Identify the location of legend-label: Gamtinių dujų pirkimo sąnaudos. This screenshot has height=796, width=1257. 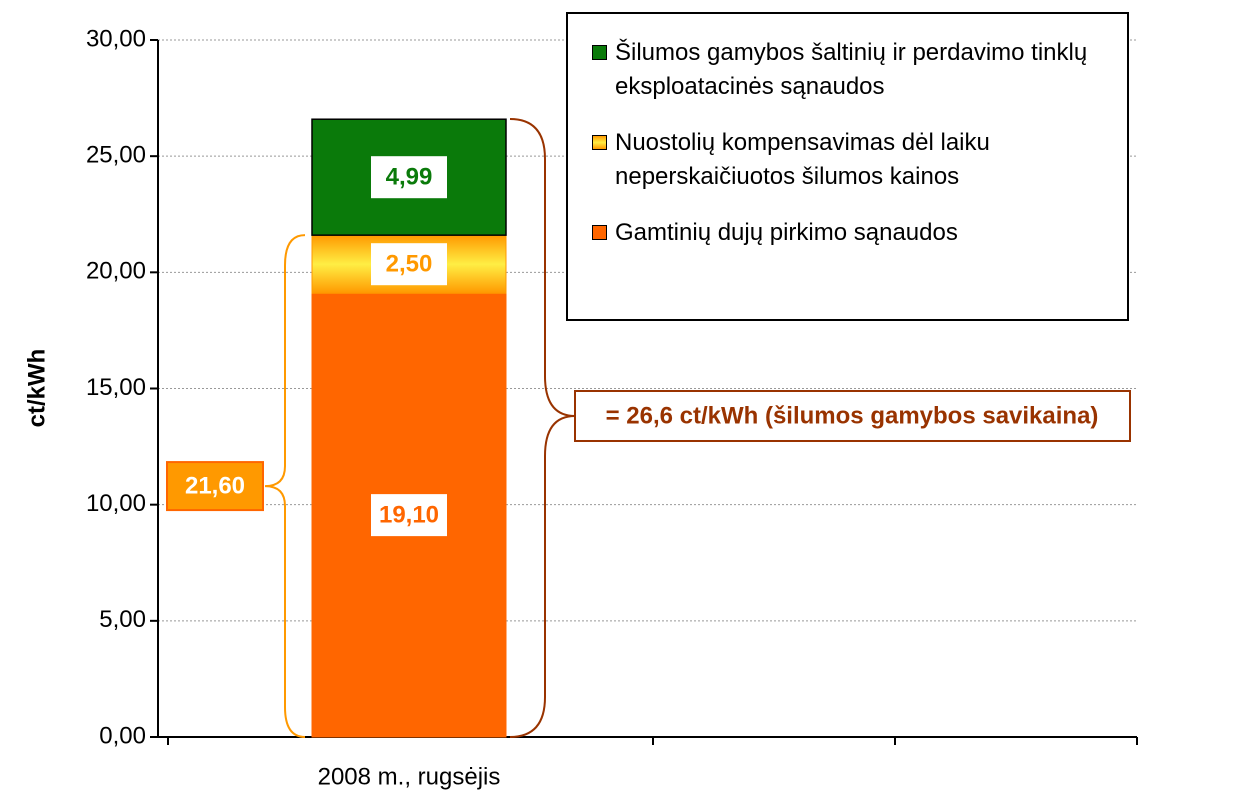
(786, 232).